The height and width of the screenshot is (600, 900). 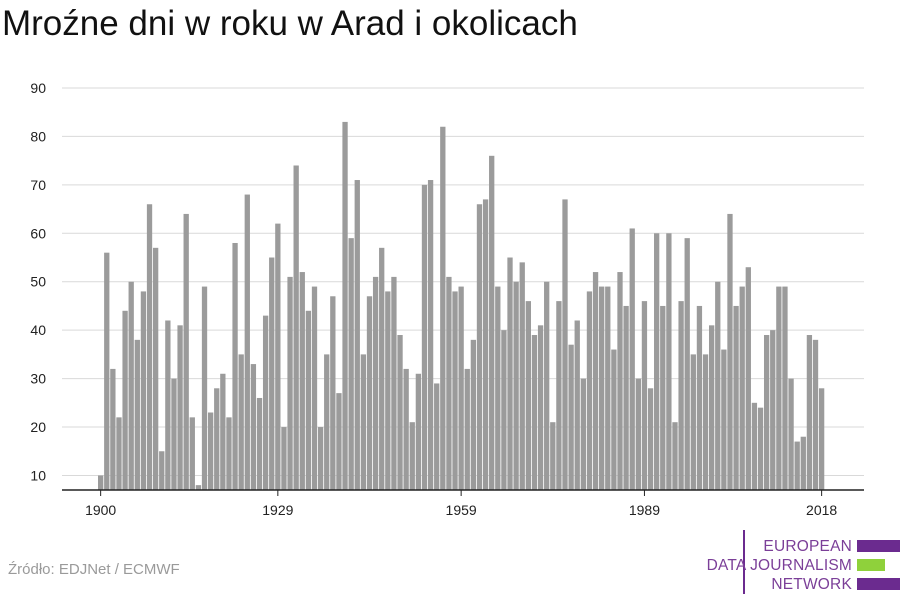 I want to click on bar-1945, so click(x=375, y=383).